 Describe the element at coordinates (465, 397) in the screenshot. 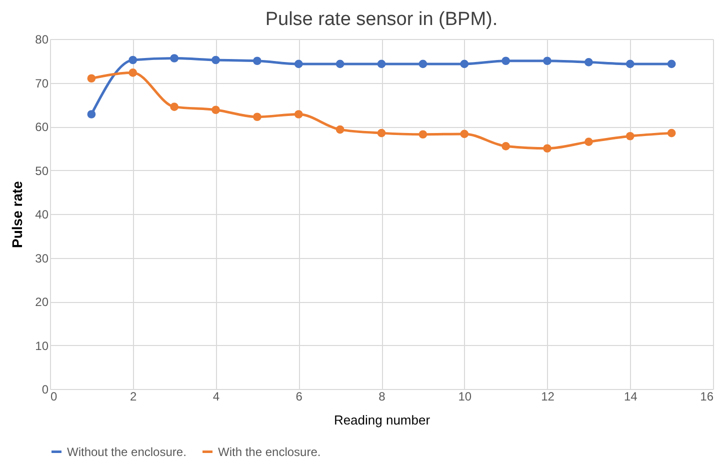

I see `x-tick-label: 10` at that location.